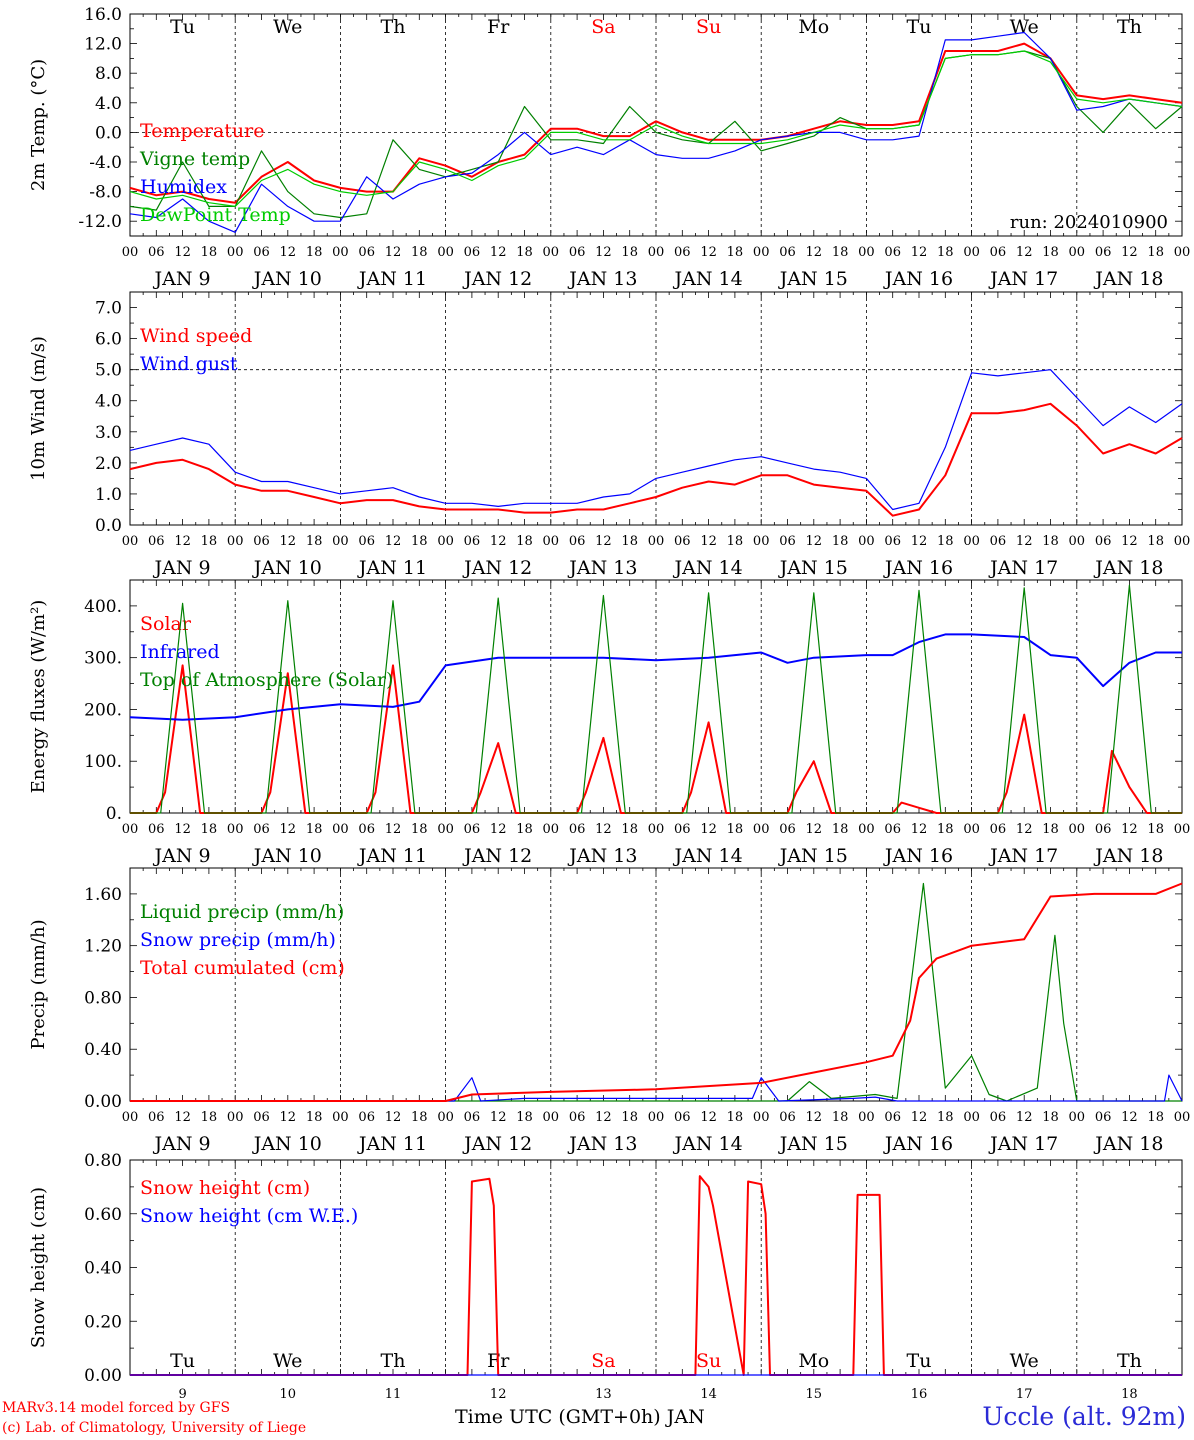 The height and width of the screenshot is (1440, 1194). I want to click on y-tick-label: 12.0, so click(103, 45).